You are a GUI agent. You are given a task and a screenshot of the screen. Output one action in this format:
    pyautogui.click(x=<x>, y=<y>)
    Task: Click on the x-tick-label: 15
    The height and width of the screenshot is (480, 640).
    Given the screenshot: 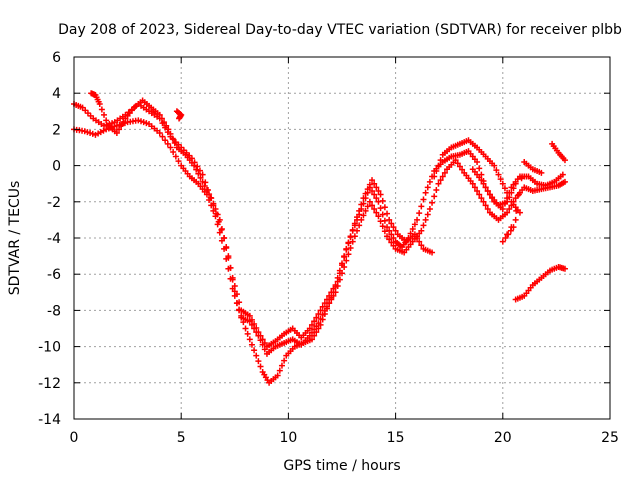 What is the action you would take?
    pyautogui.click(x=396, y=438)
    